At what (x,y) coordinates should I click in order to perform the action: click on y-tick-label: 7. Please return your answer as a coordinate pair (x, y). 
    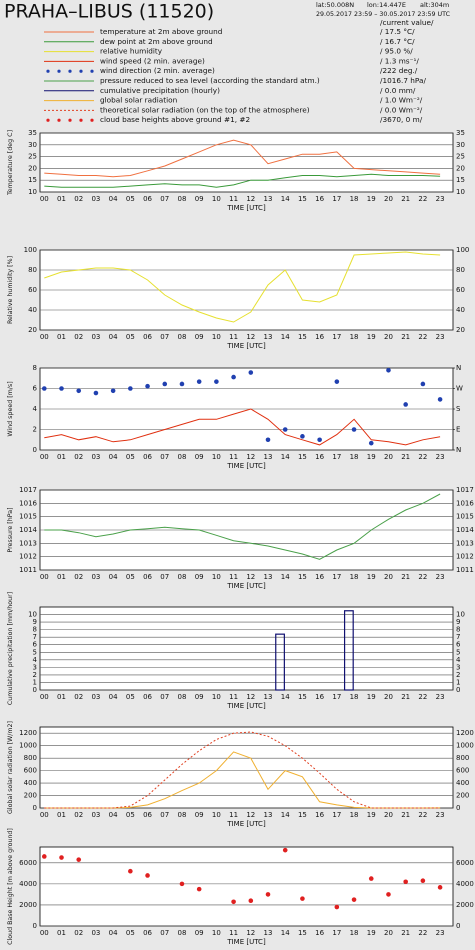
    Looking at the image, I should click on (35, 637).